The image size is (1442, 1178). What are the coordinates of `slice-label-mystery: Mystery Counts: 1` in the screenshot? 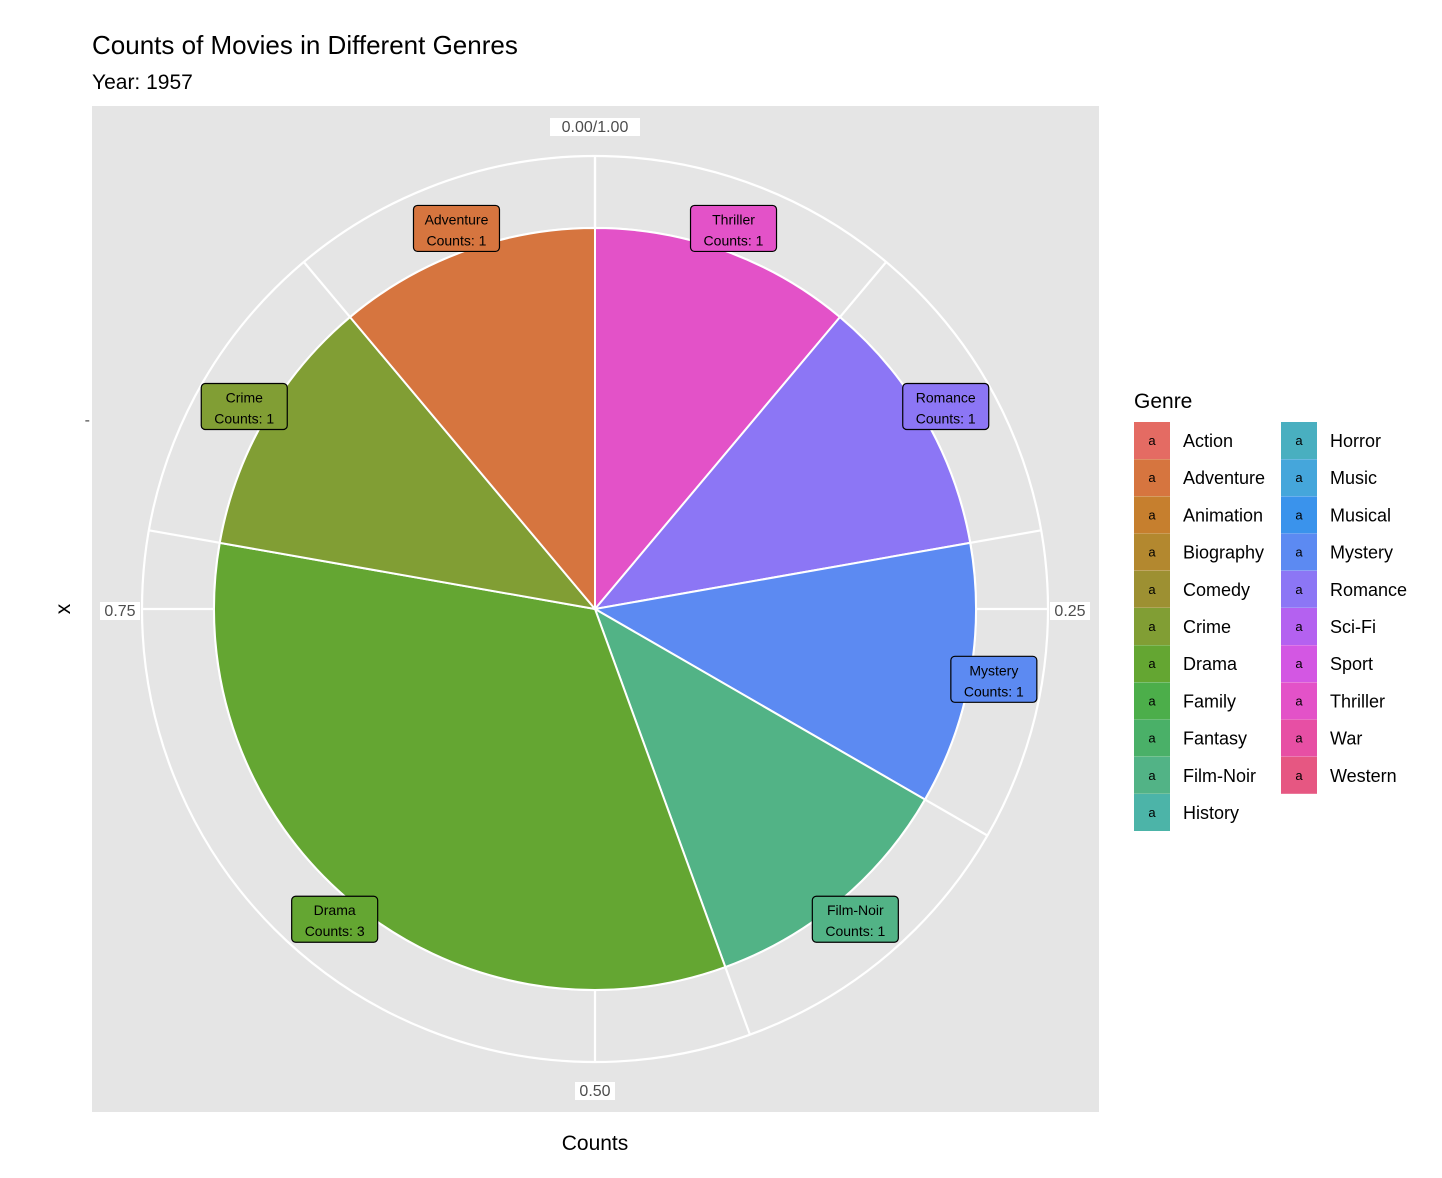 It's located at (994, 679).